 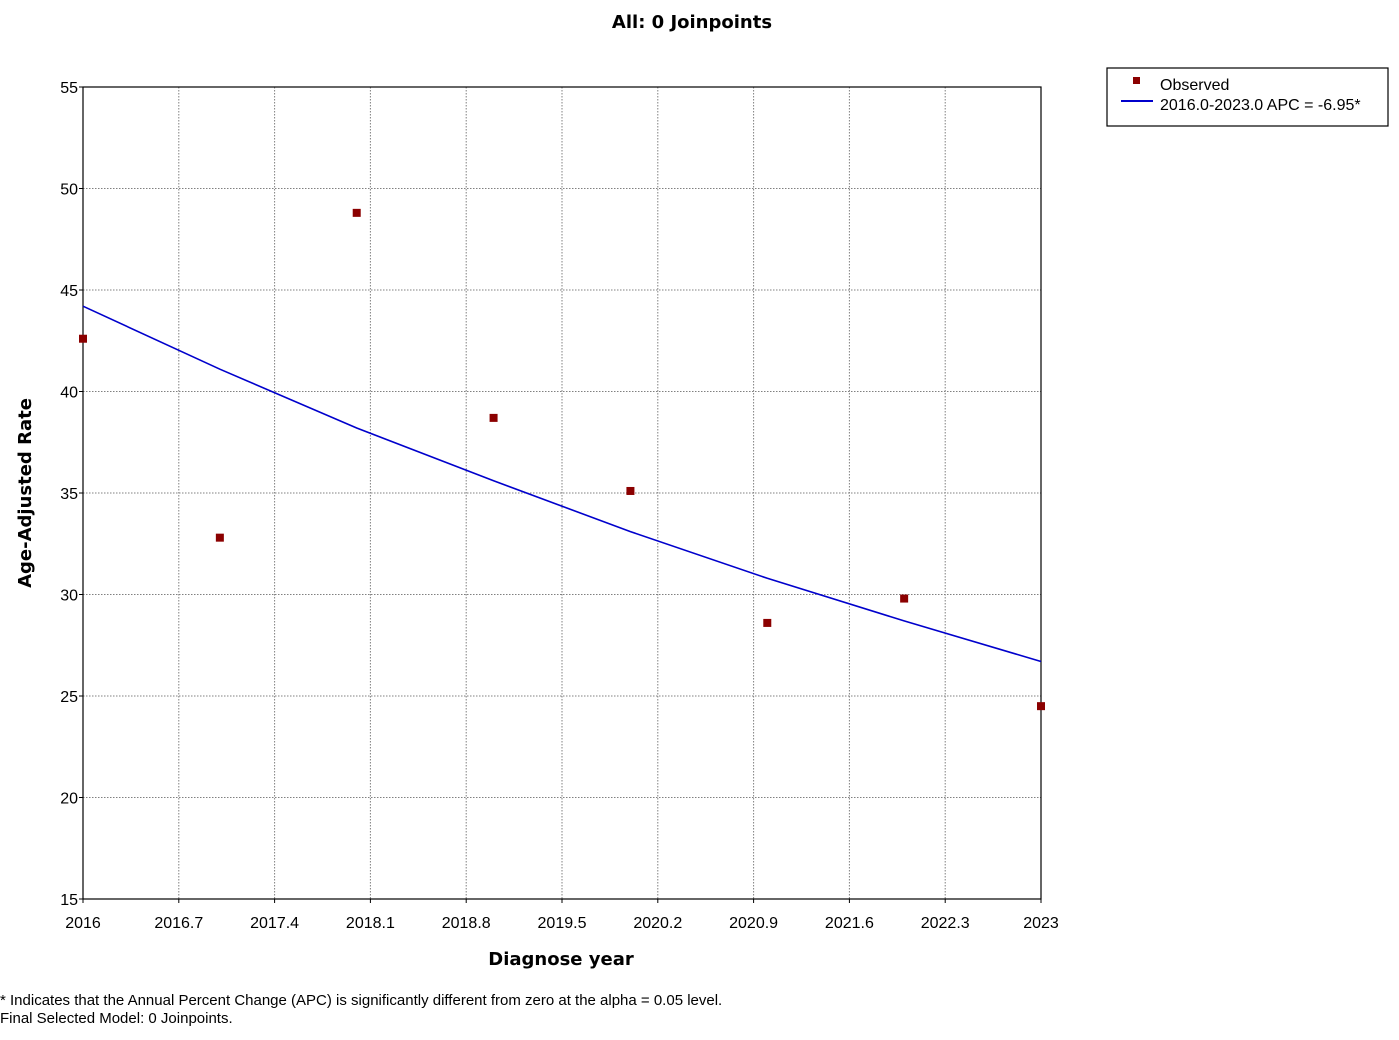 I want to click on y-tick-label: 25, so click(x=69, y=697).